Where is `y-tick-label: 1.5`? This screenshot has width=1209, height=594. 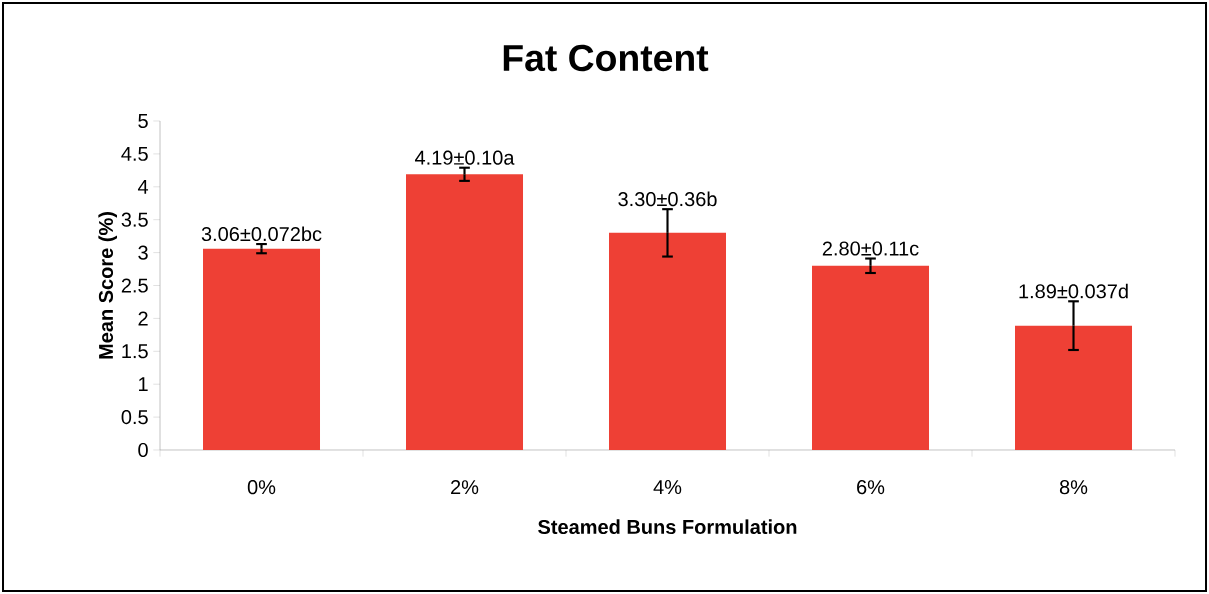
y-tick-label: 1.5 is located at coordinates (135, 351).